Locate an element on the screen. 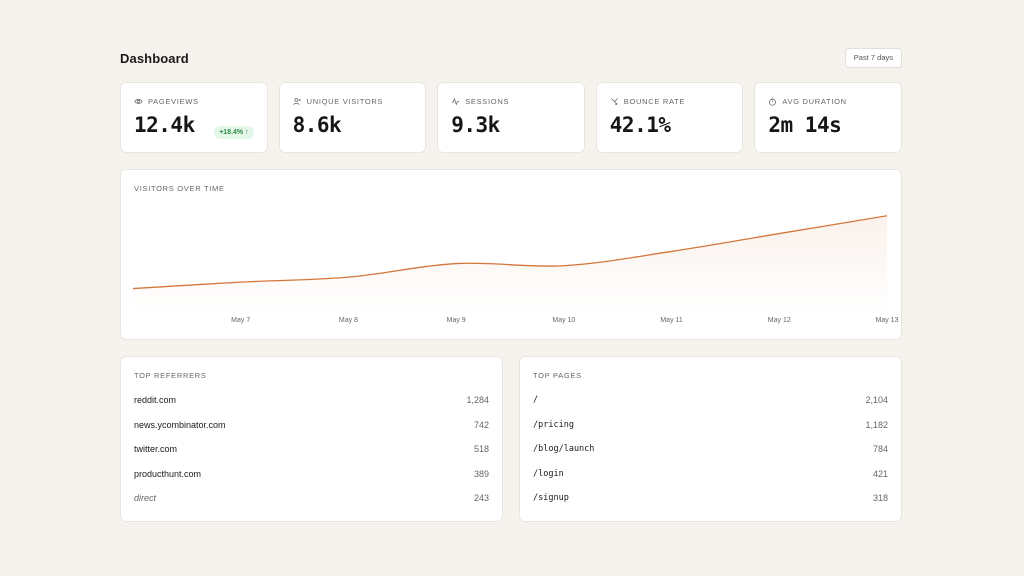  referrer-name: news.ycombinator.com is located at coordinates (180, 424).